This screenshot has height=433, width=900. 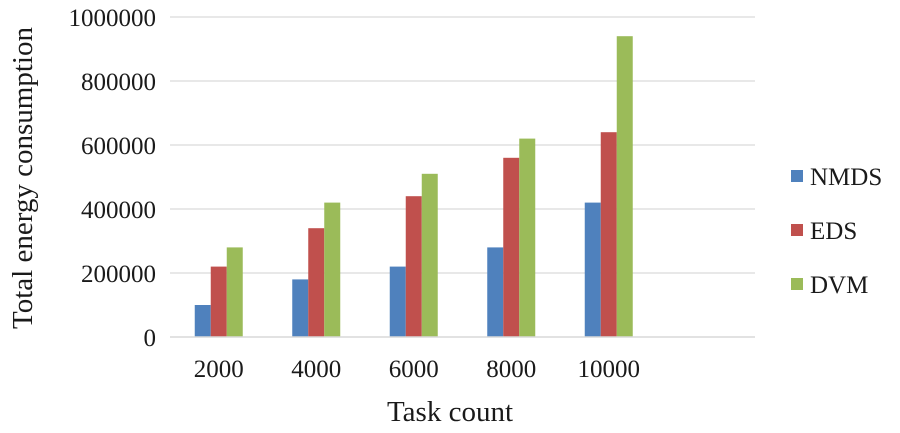 I want to click on y-tick-label: 200000, so click(x=118, y=274).